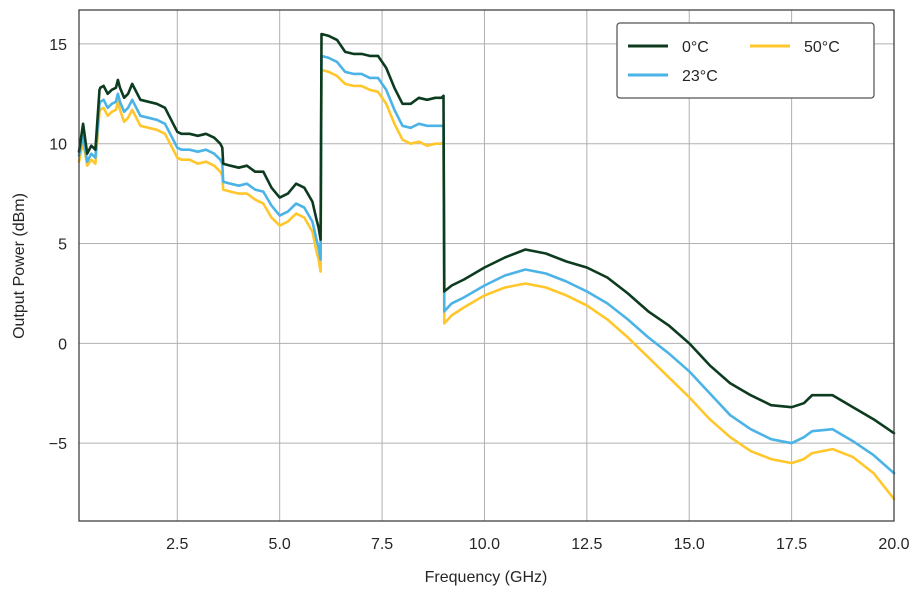 The image size is (914, 591). What do you see at coordinates (538, 544) in the screenshot?
I see `x-tick-labels: 2.5 5.0 7.5 10.0 12.5 15.0 17.5 20.0` at bounding box center [538, 544].